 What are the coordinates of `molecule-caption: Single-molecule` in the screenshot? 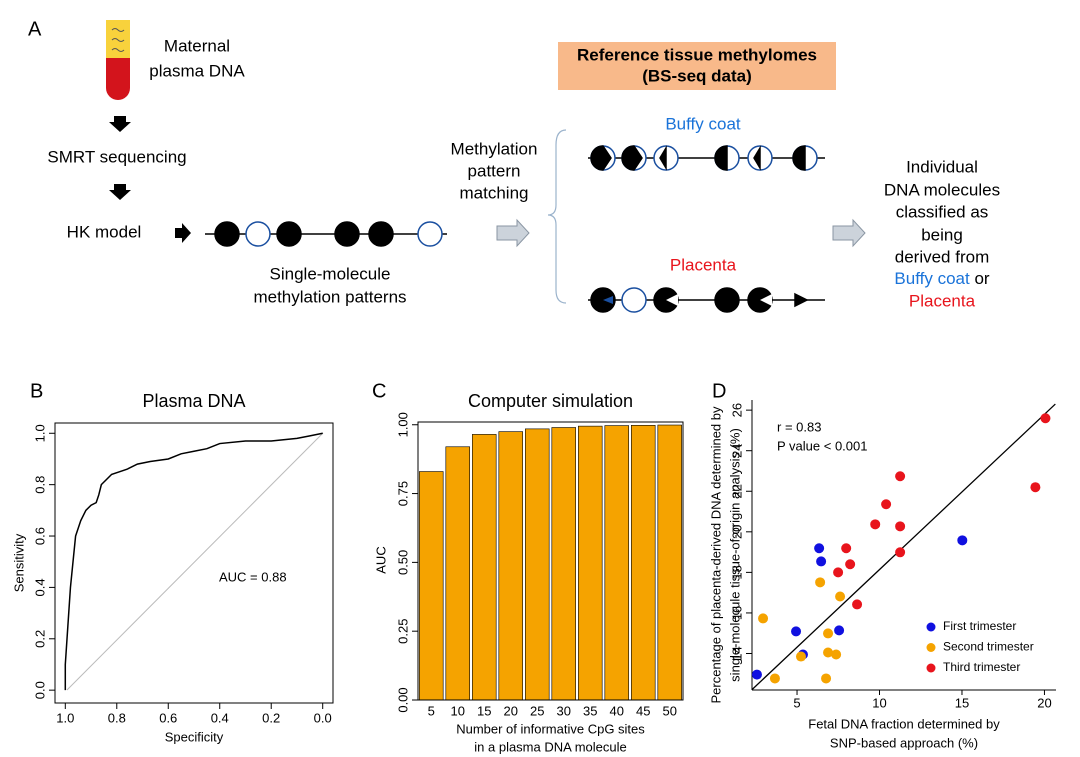 It's located at (330, 273).